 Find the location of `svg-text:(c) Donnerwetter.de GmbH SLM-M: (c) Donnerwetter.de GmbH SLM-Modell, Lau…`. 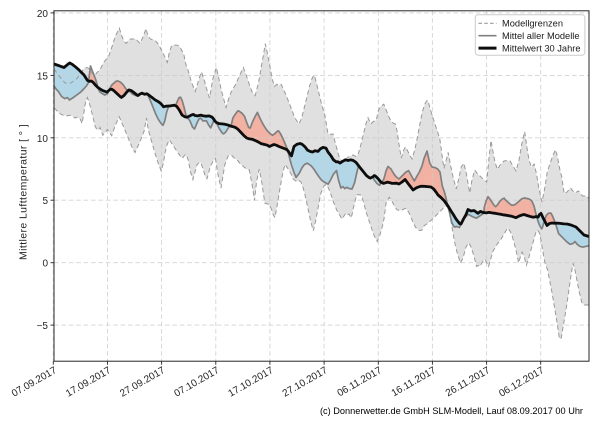

svg-text:(c) Donnerwetter.de GmbH SLM-M: (c) Donnerwetter.de GmbH SLM-Modell, Lau… is located at coordinates (451, 411).